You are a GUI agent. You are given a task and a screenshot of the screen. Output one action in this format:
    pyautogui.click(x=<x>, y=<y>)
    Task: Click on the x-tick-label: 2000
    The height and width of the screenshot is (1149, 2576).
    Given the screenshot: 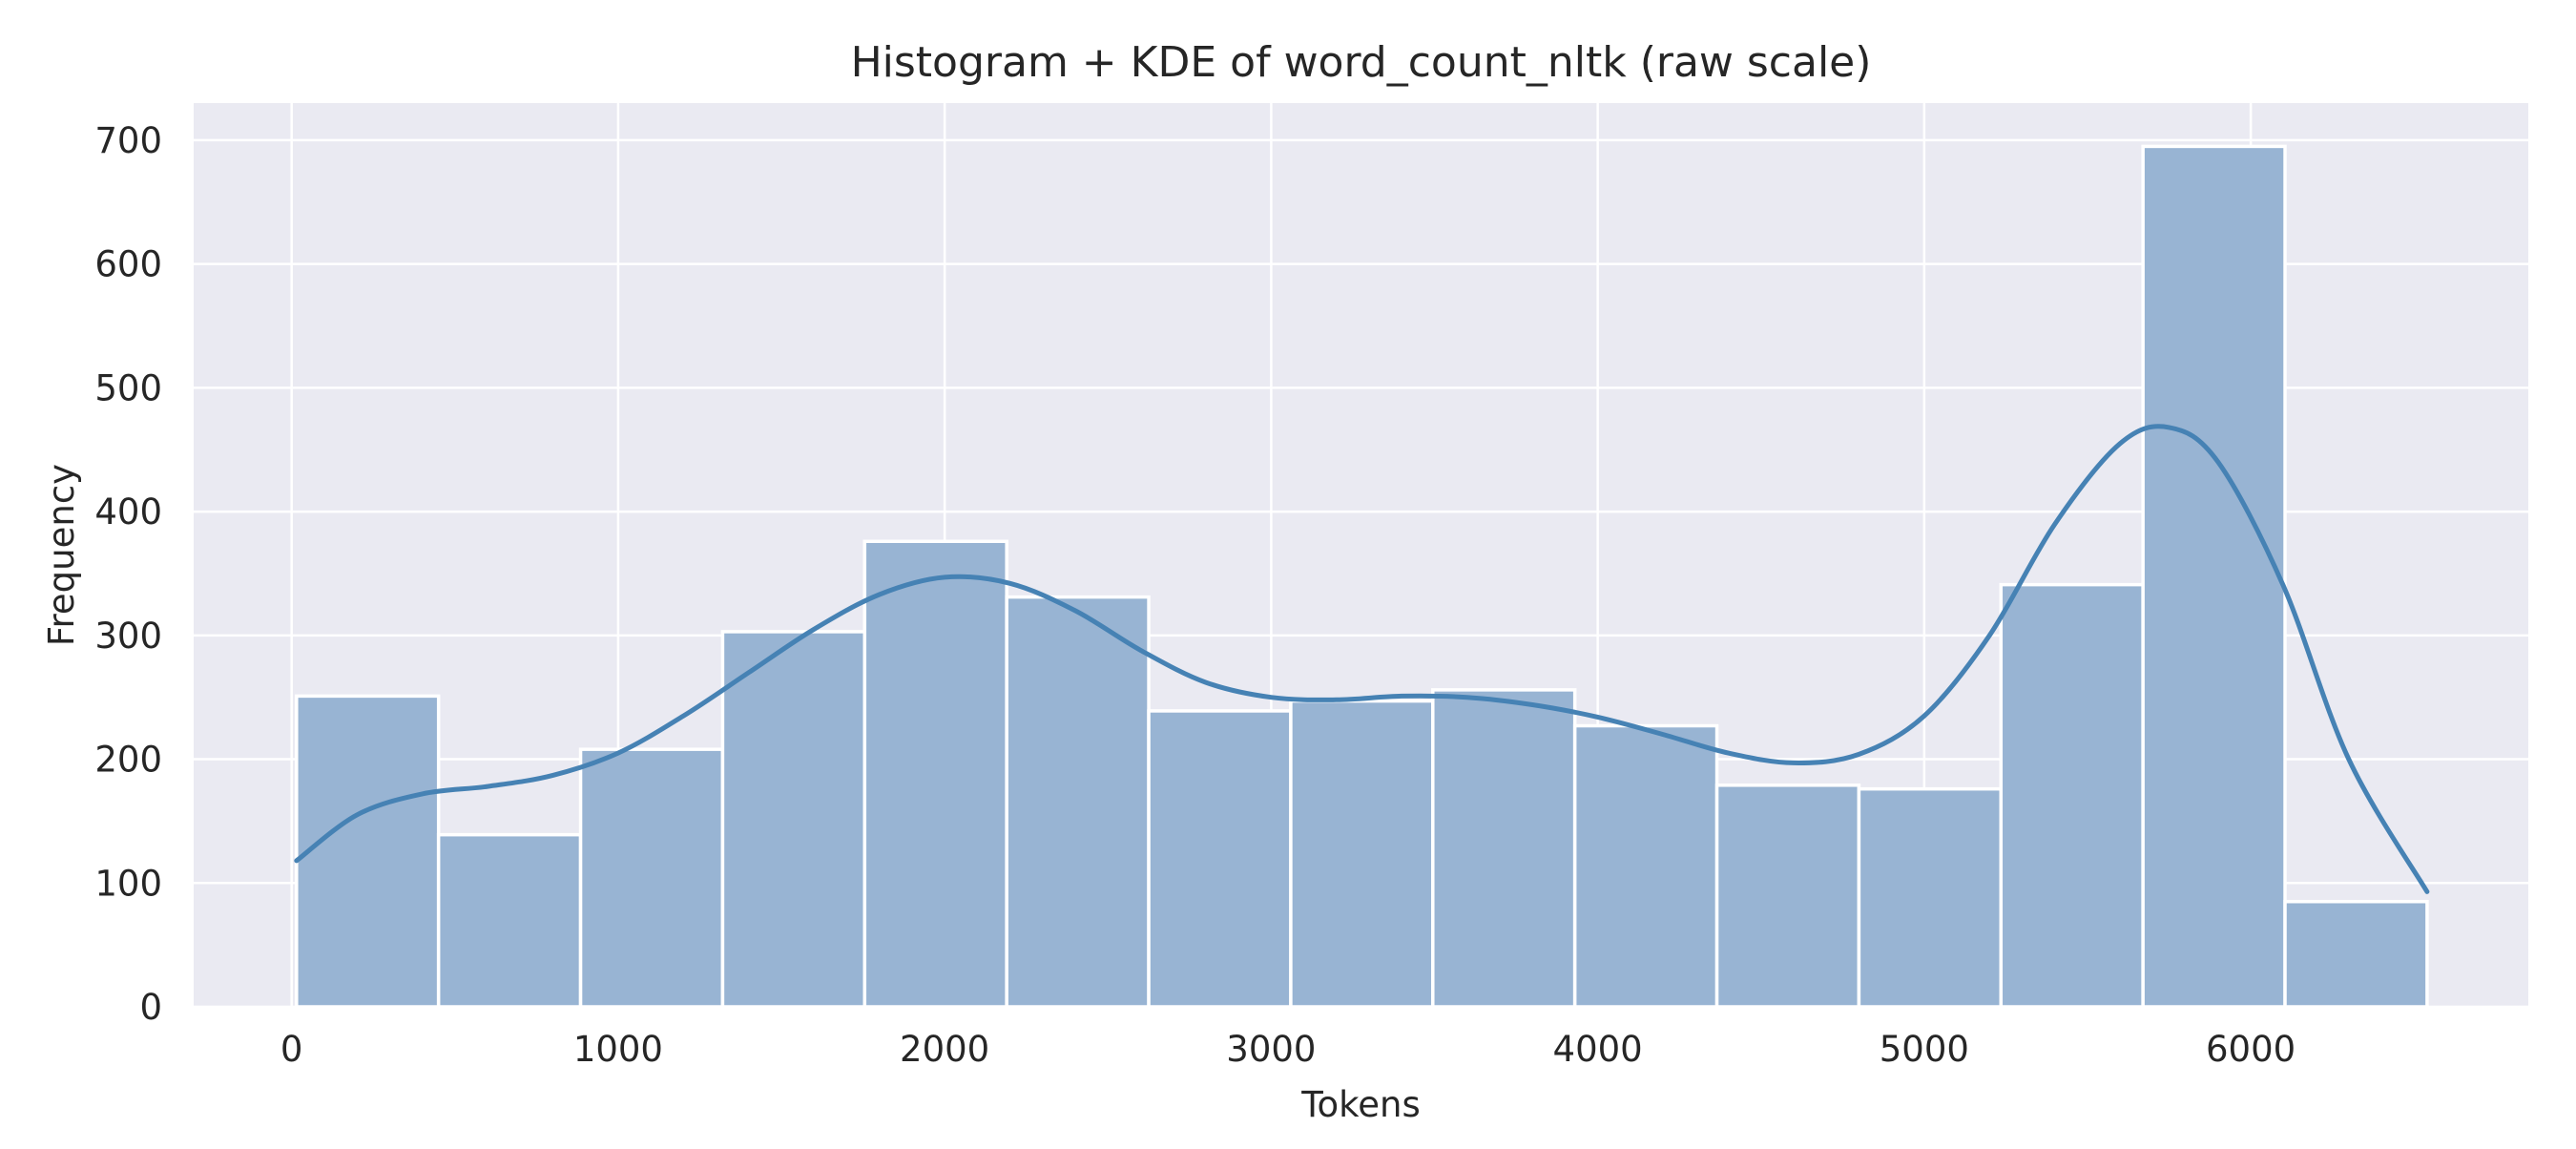 What is the action you would take?
    pyautogui.click(x=944, y=1049)
    